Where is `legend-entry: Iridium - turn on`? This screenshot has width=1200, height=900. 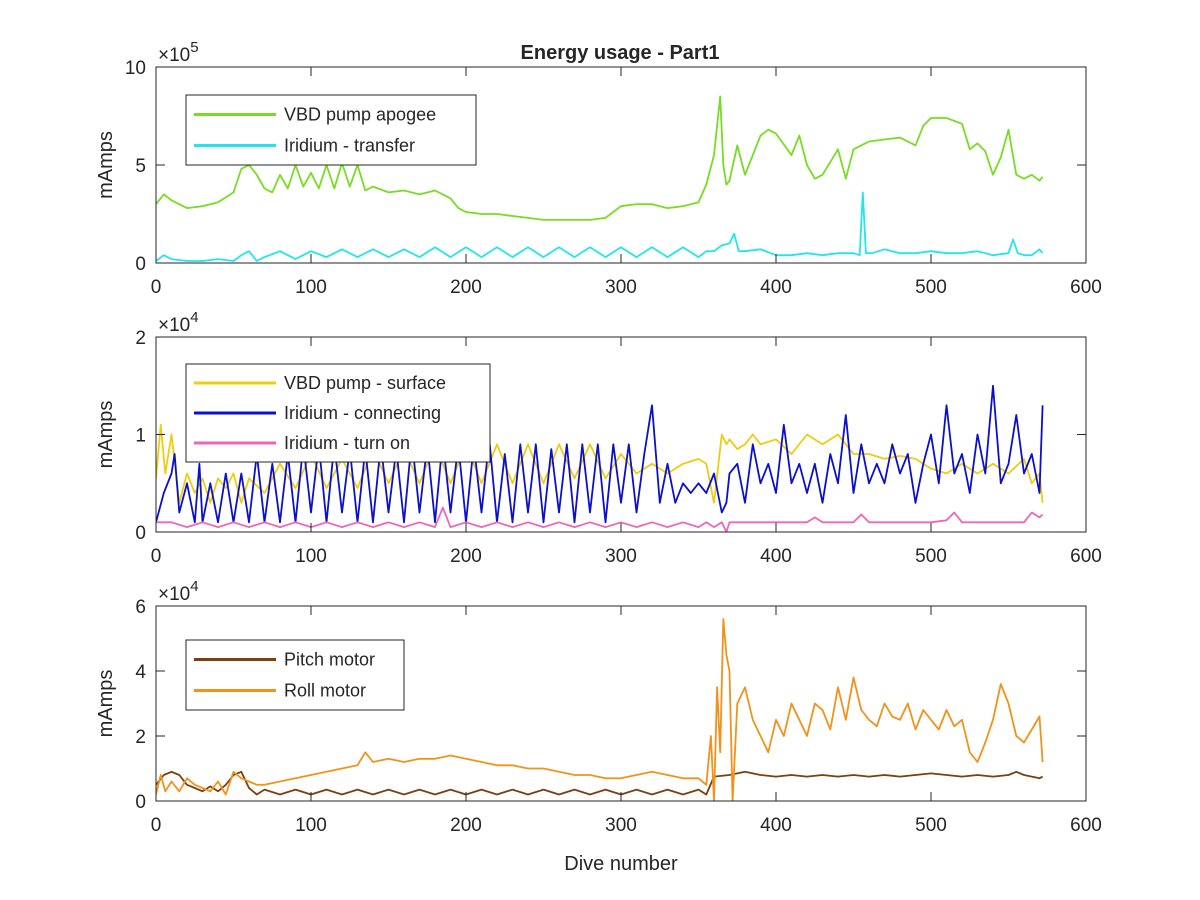 legend-entry: Iridium - turn on is located at coordinates (347, 443).